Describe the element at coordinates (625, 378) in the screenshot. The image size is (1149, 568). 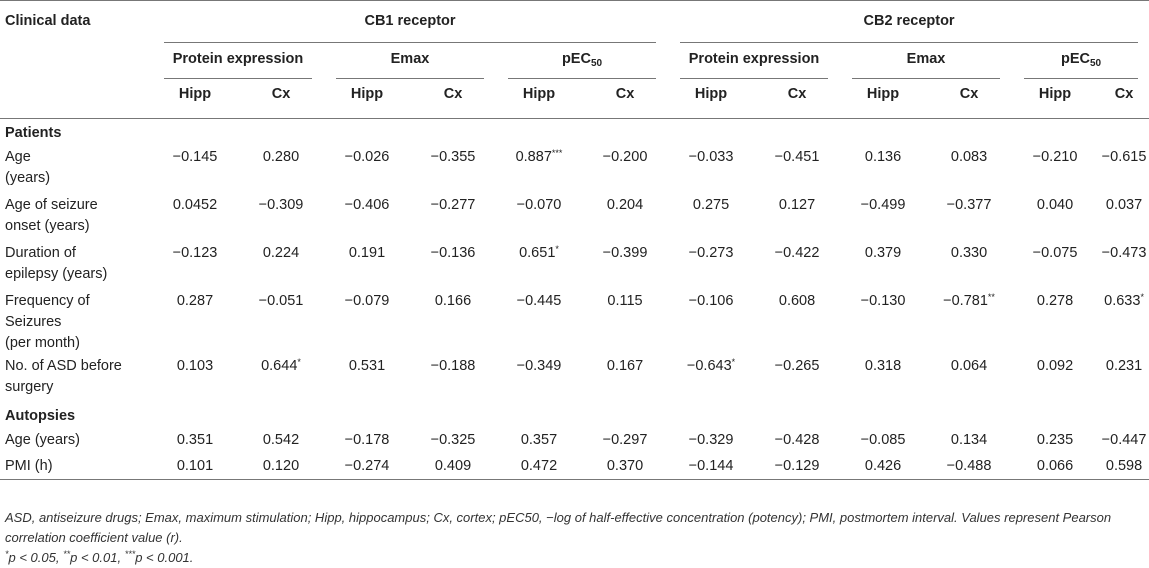
I see `table-cell: 0.167` at that location.